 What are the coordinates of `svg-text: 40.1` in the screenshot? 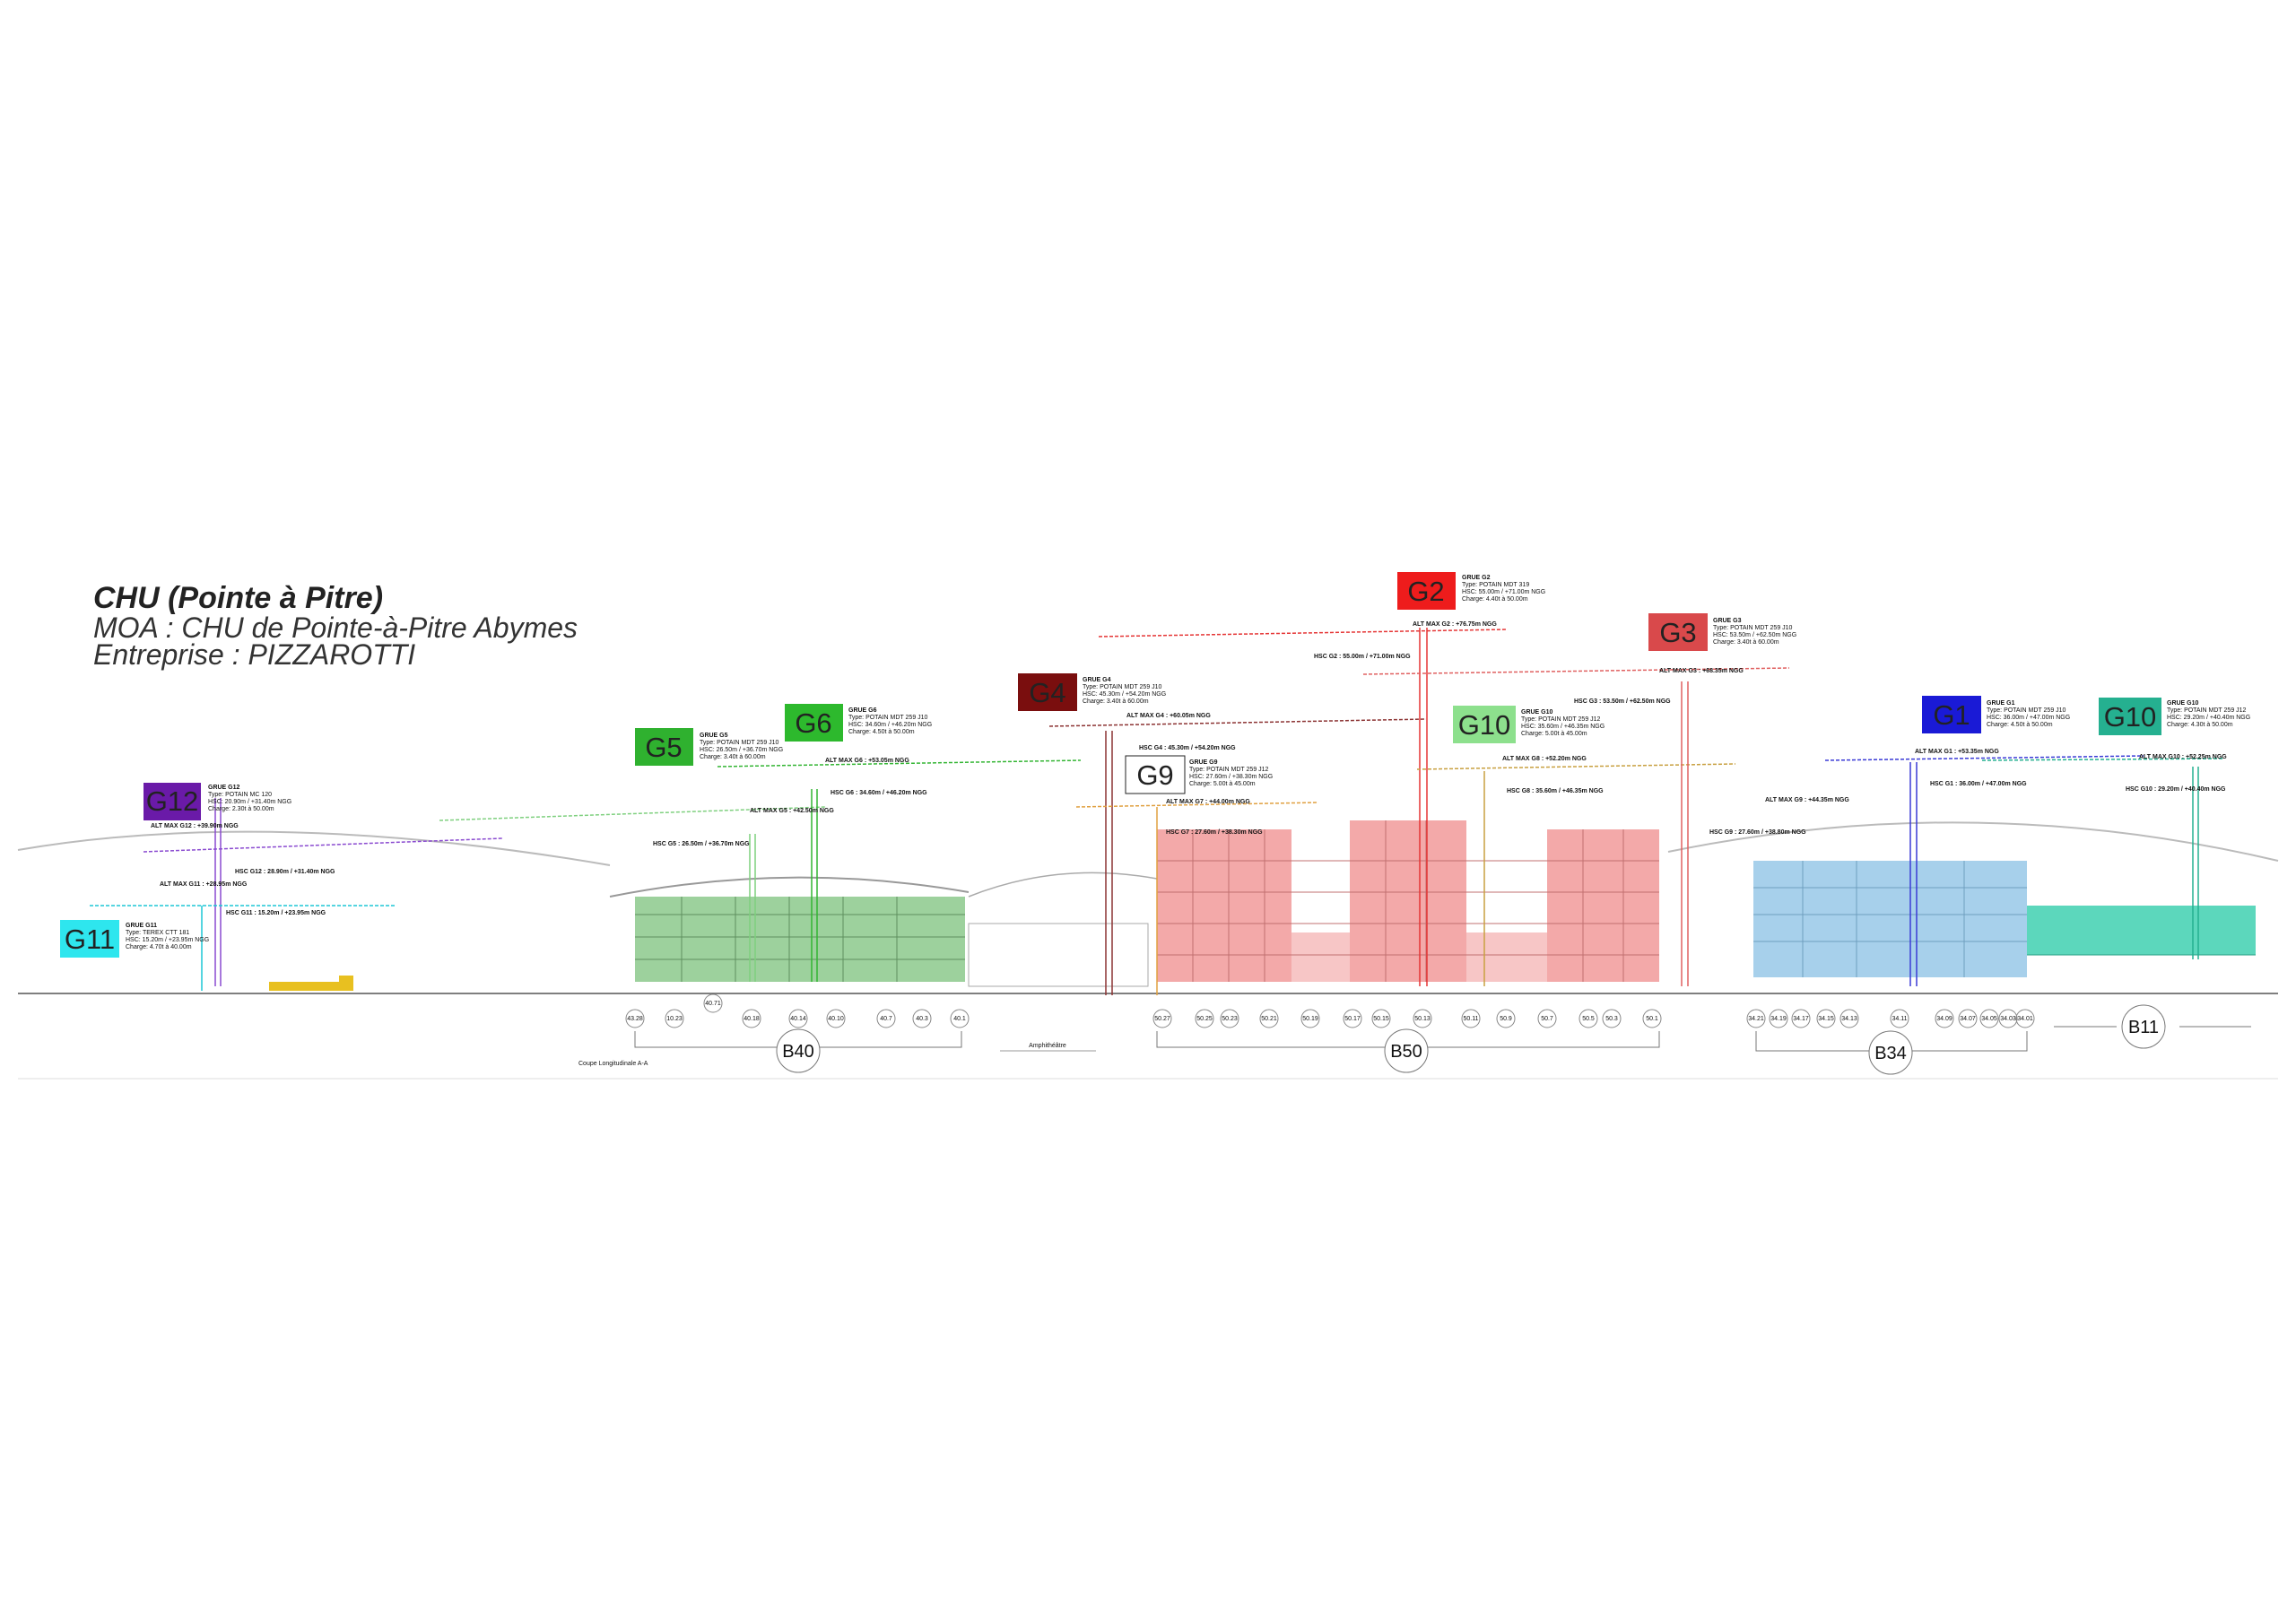 It's located at (959, 1019).